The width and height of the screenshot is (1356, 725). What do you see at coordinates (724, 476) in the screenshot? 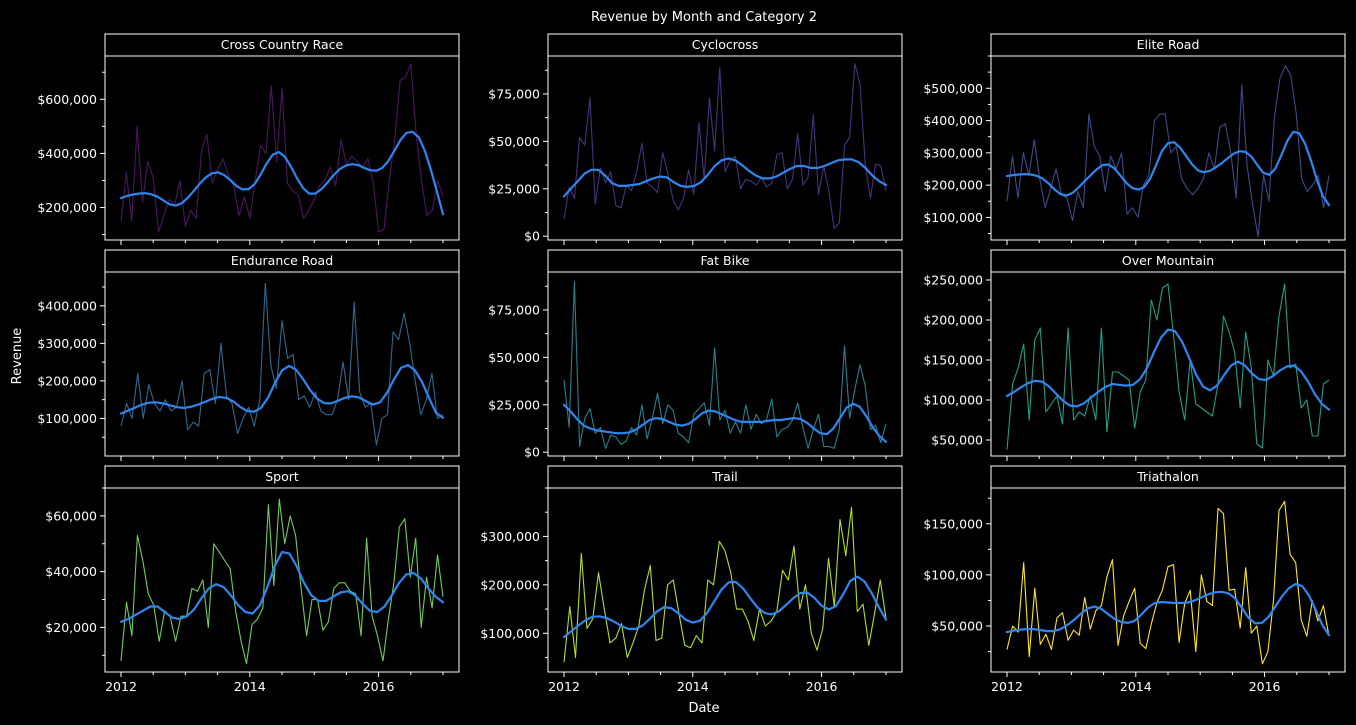
I see `panel-title-trail: Trail` at bounding box center [724, 476].